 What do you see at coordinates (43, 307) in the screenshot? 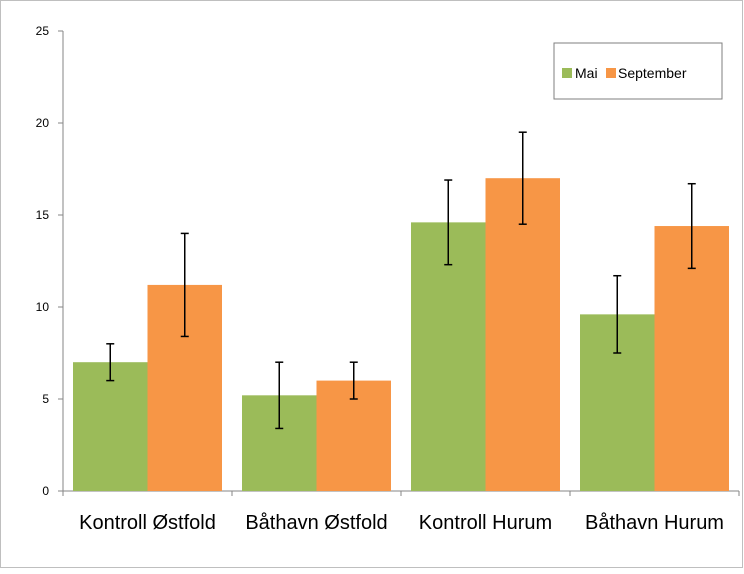
I see `y-tick-label: 10` at bounding box center [43, 307].